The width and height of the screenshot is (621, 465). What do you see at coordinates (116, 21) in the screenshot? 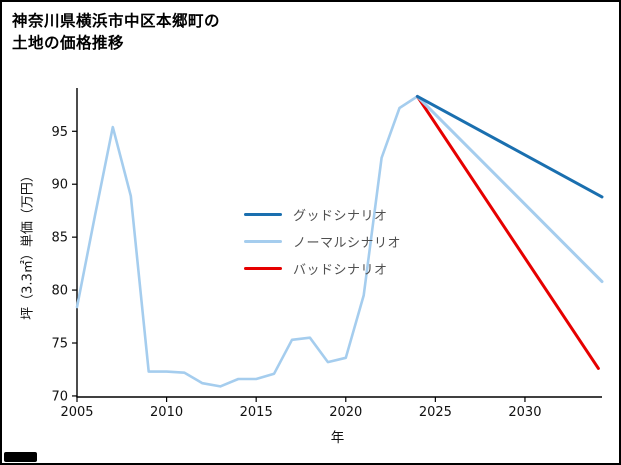
I see `chart-title-line1: 神奈川県横浜市中区本郷町の` at bounding box center [116, 21].